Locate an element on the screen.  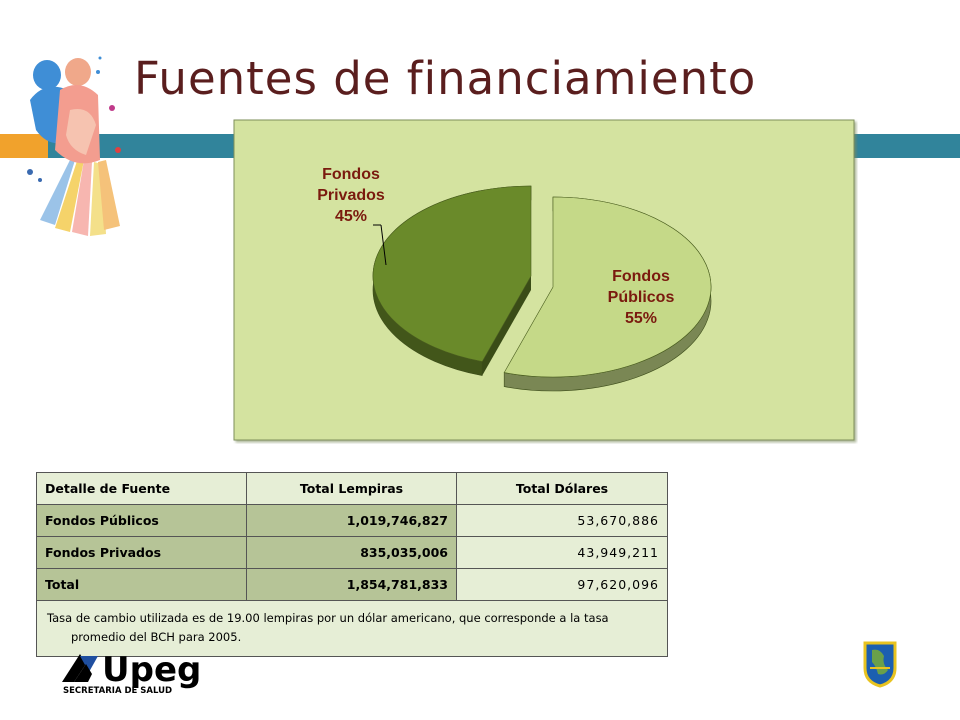
row-label: Total is located at coordinates (141, 584).